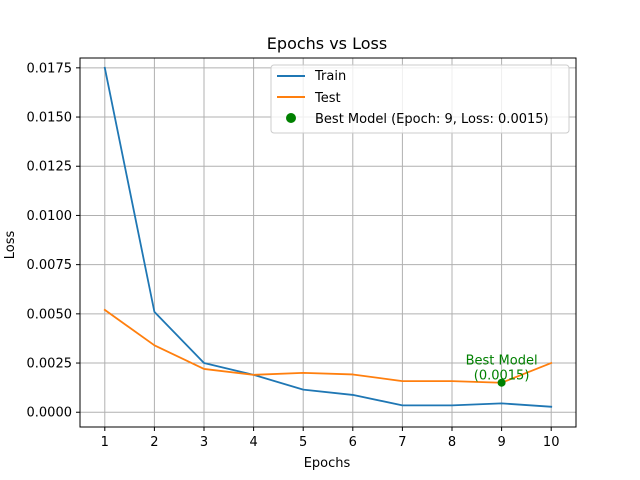  I want to click on x-tick-label: 7, so click(402, 442).